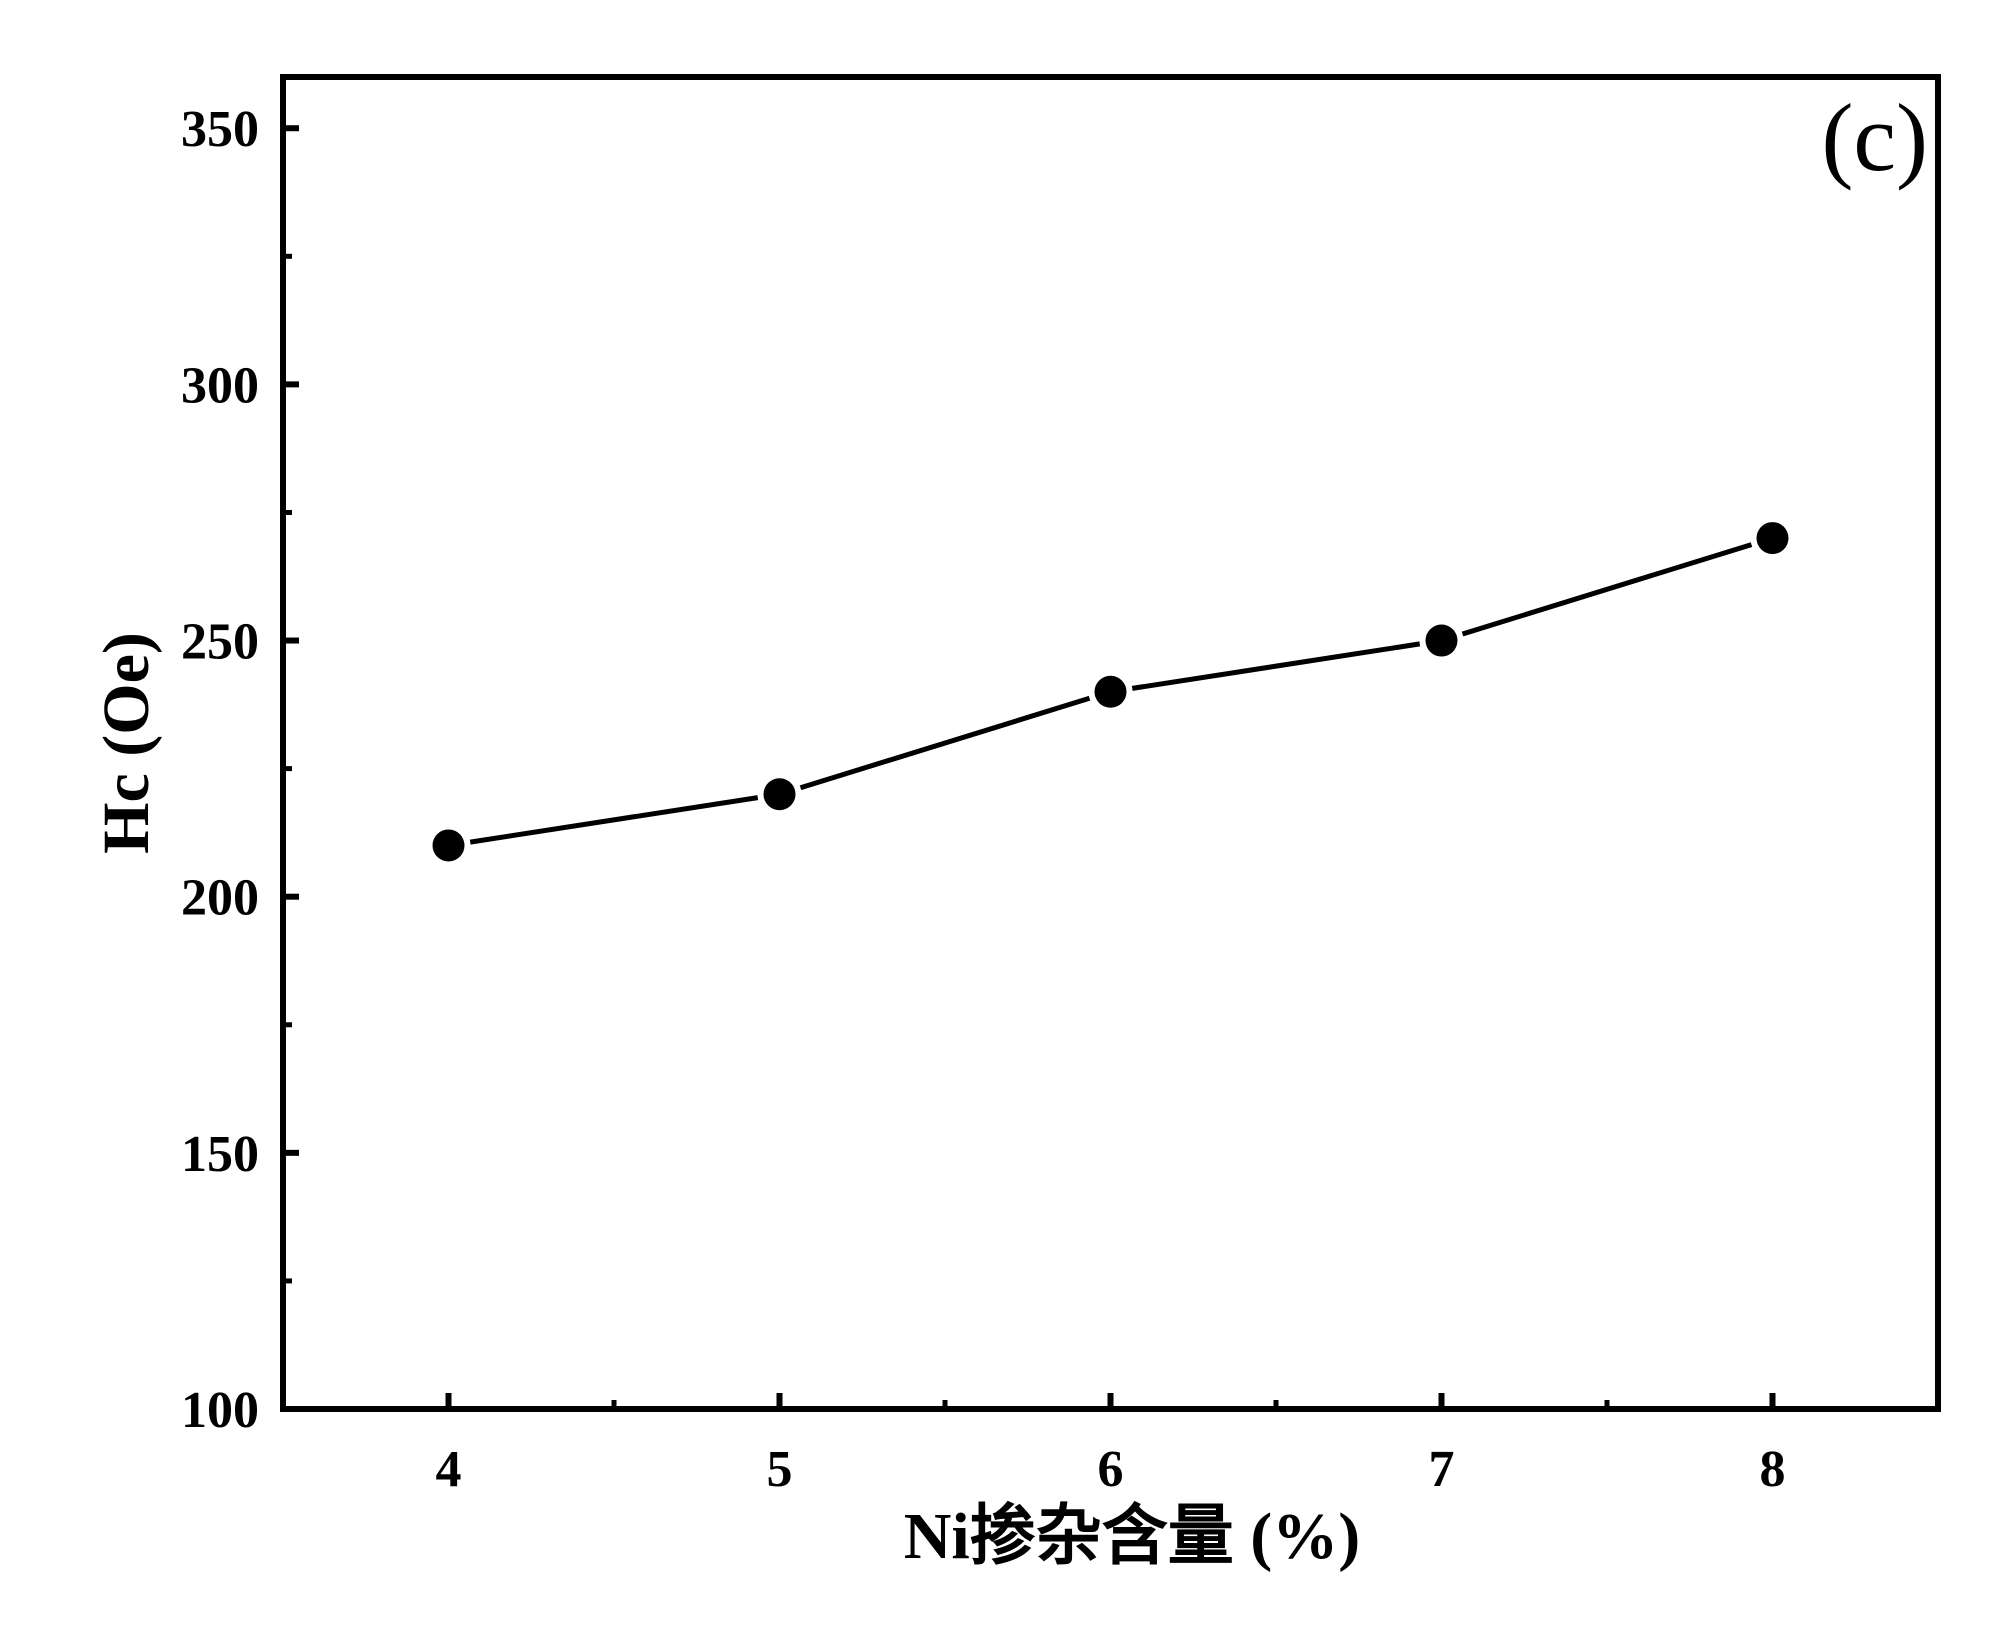 This screenshot has width=2000, height=1636. Describe the element at coordinates (240, 770) in the screenshot. I see `y-axis-ticks: 100 150 200 250 300 350` at that location.